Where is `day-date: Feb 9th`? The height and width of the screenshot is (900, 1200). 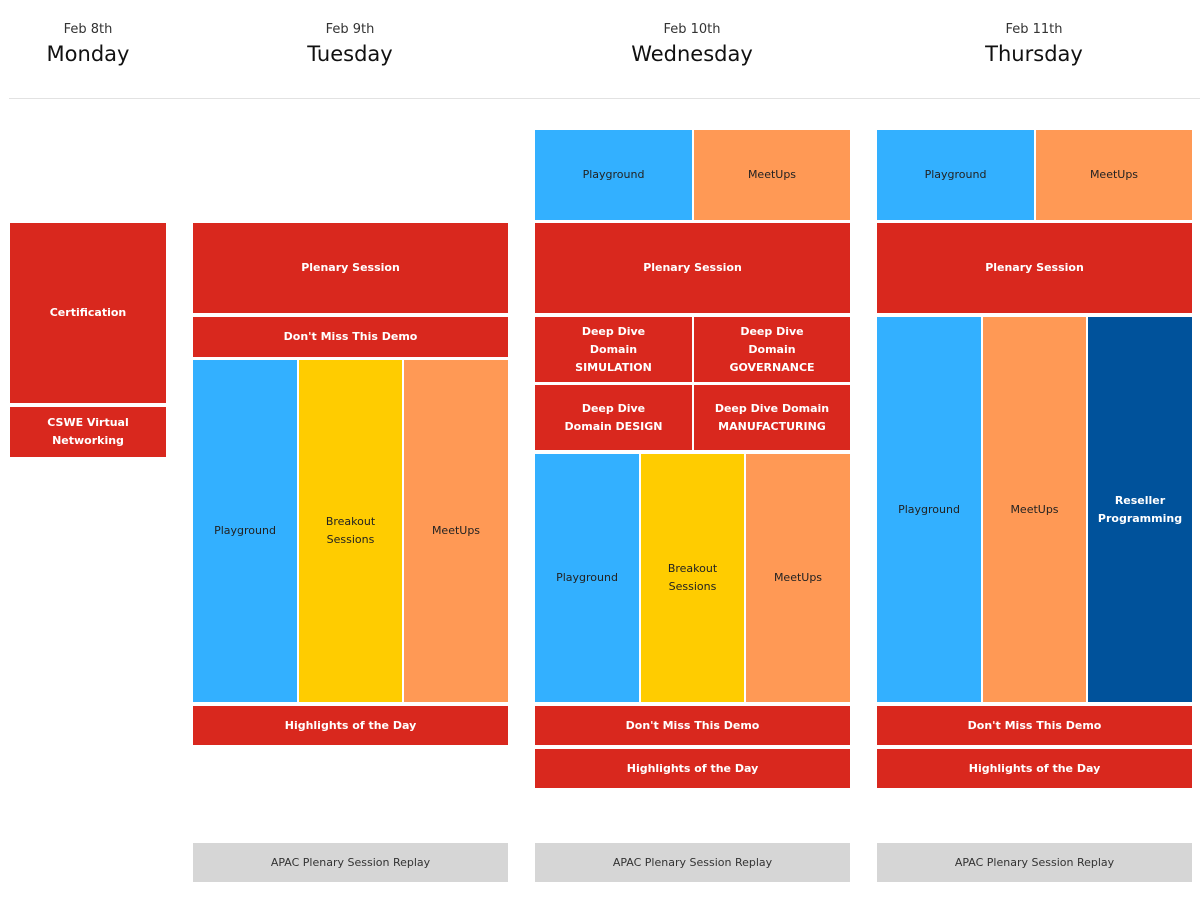 day-date: Feb 9th is located at coordinates (350, 29).